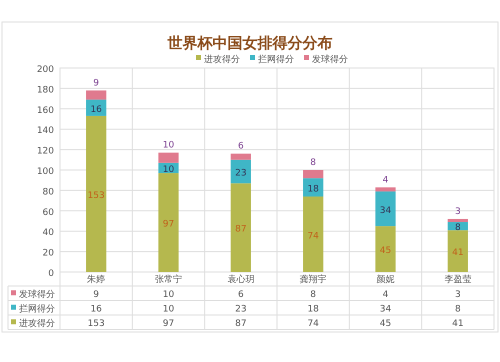 The height and width of the screenshot is (362, 500). I want to click on y-tick-label: 0, so click(51, 274).